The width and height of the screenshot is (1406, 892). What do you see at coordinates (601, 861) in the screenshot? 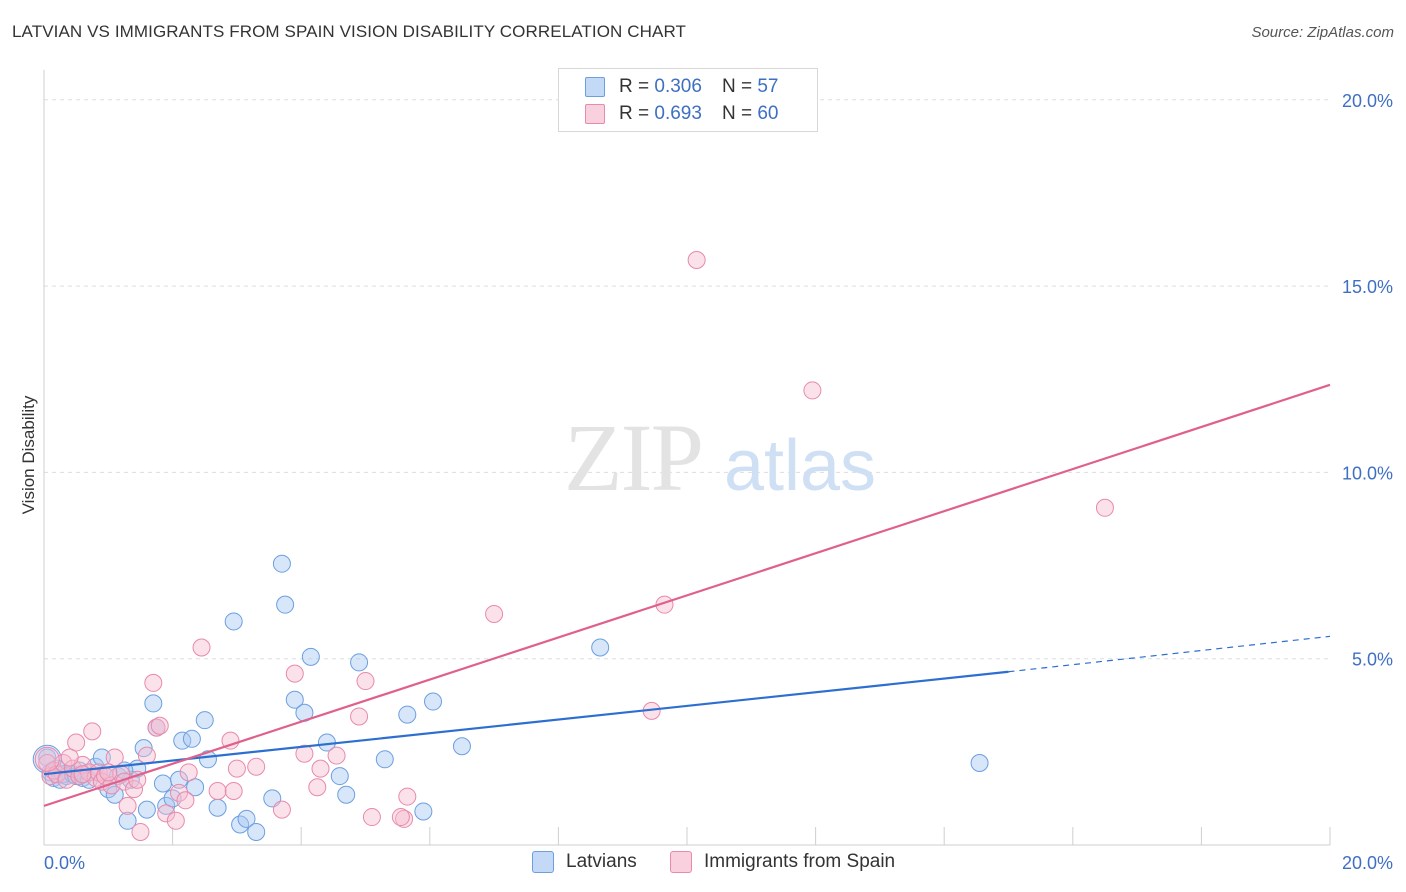
I see `legend-label-latvians: Latvians` at bounding box center [601, 861].